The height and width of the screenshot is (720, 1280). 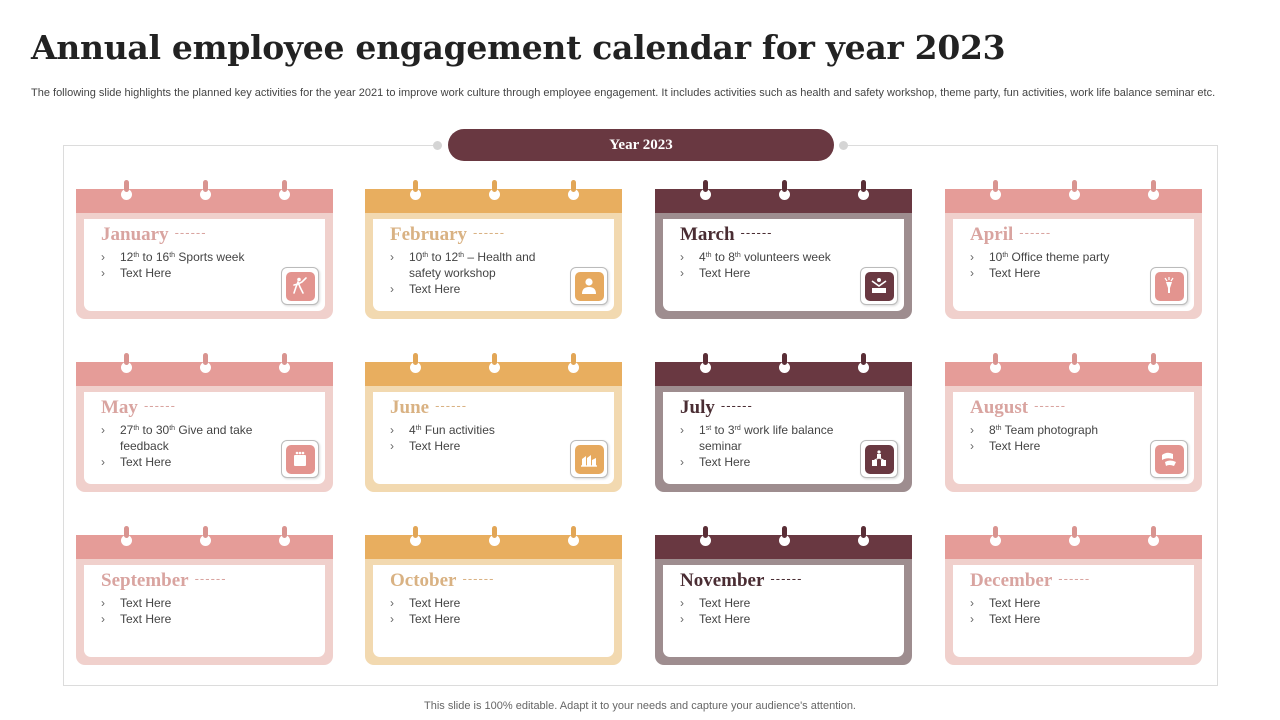 I want to click on month-title: April ------, so click(x=1010, y=235).